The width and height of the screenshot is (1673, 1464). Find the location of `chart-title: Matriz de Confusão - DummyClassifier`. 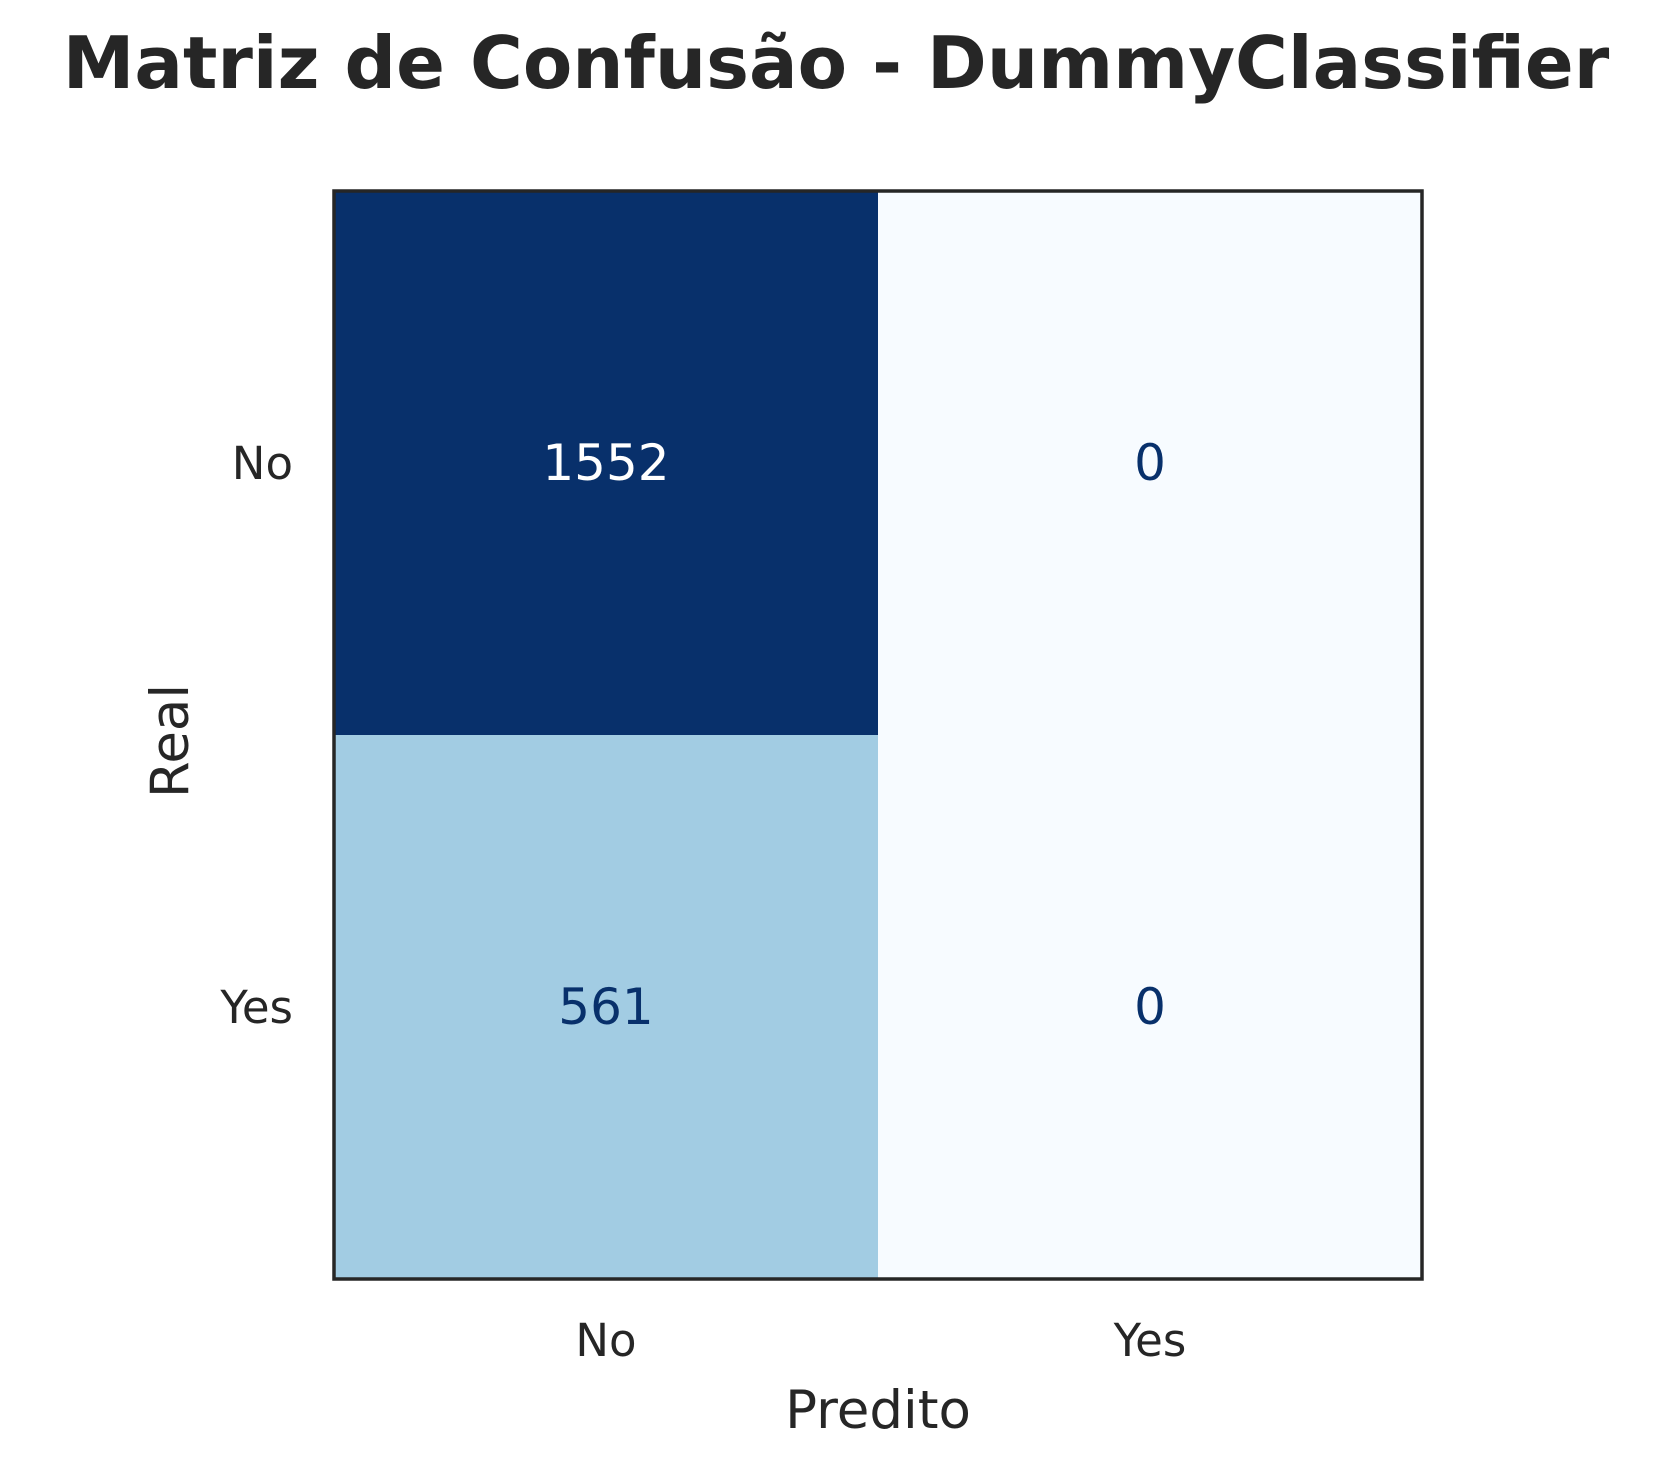

chart-title: Matriz de Confusão - DummyClassifier is located at coordinates (836, 63).